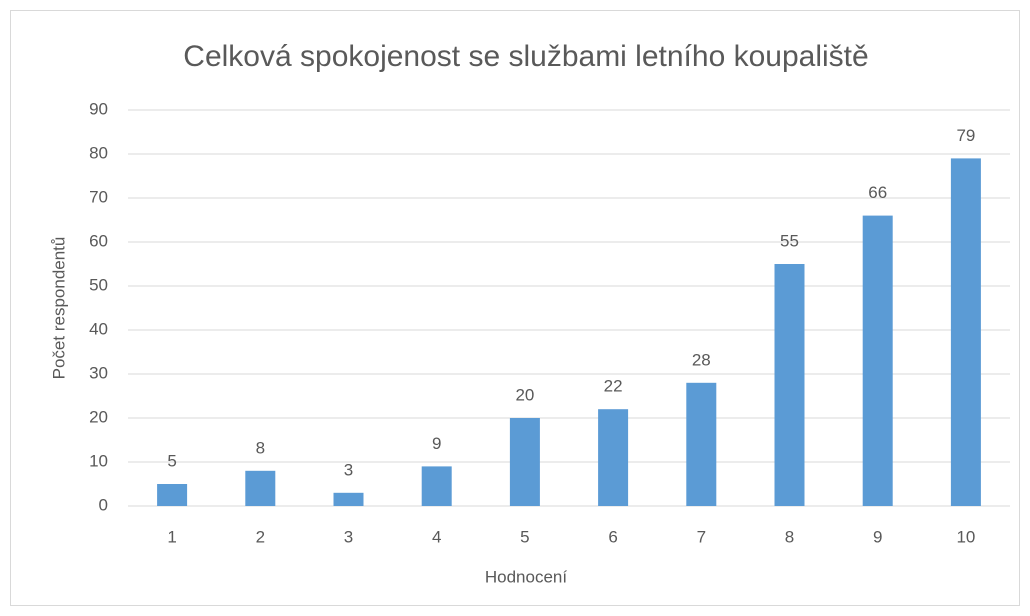  Describe the element at coordinates (171, 536) in the screenshot. I see `x-tick-label: 1` at that location.